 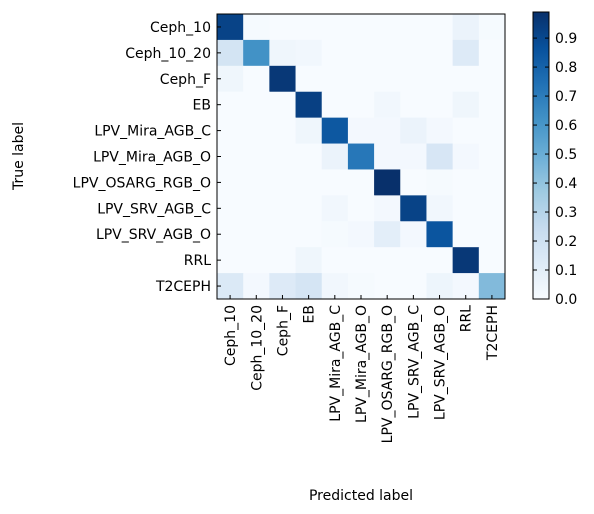 I want to click on x-tick-label: LPV_Mira_AGB_C, so click(x=336, y=363).